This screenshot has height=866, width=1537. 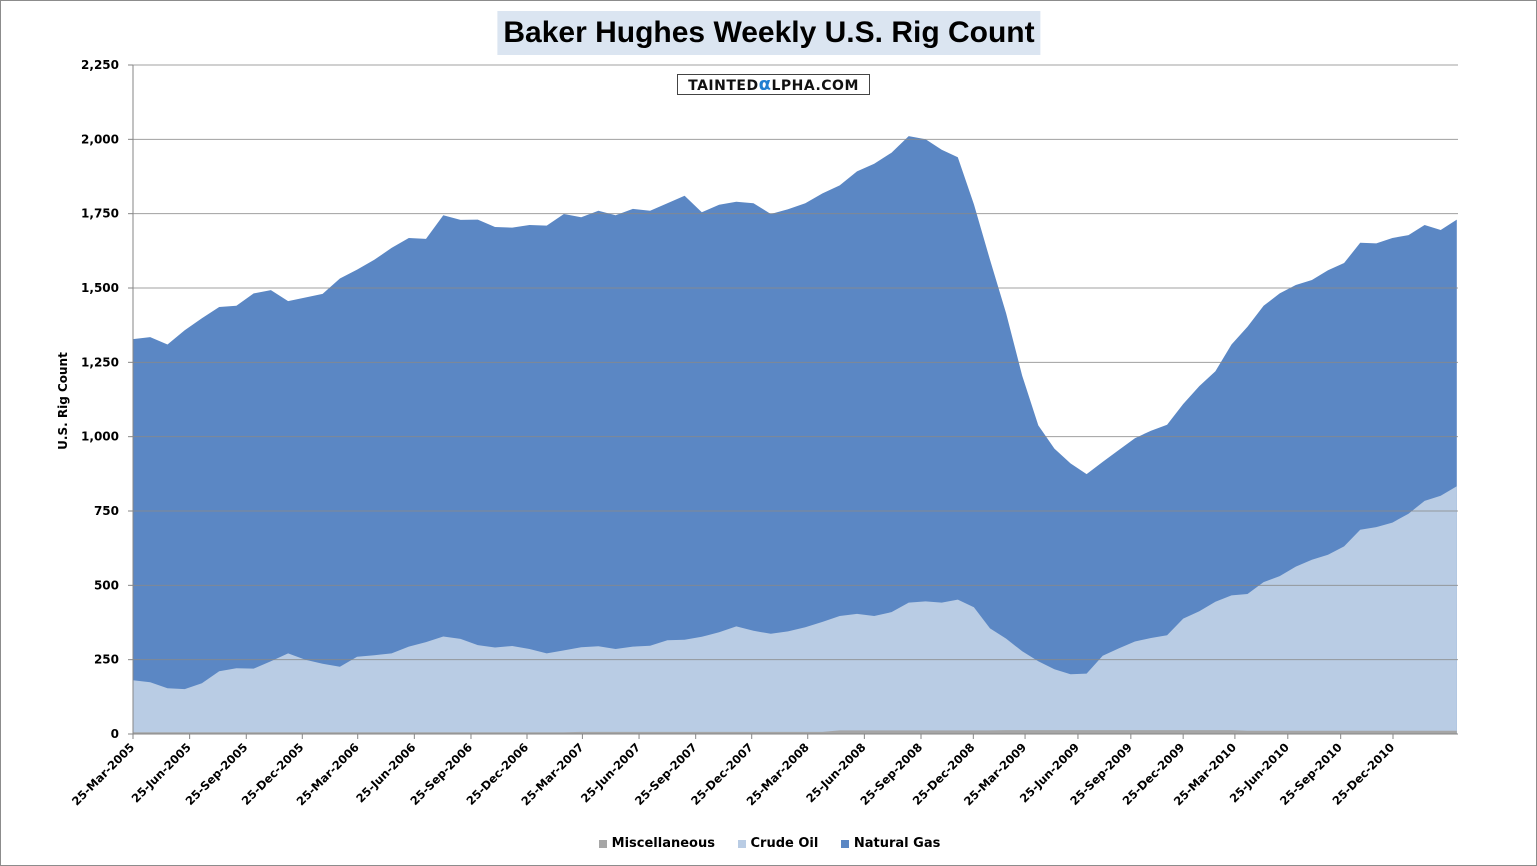 I want to click on legend-label: Miscellaneous, so click(x=663, y=843).